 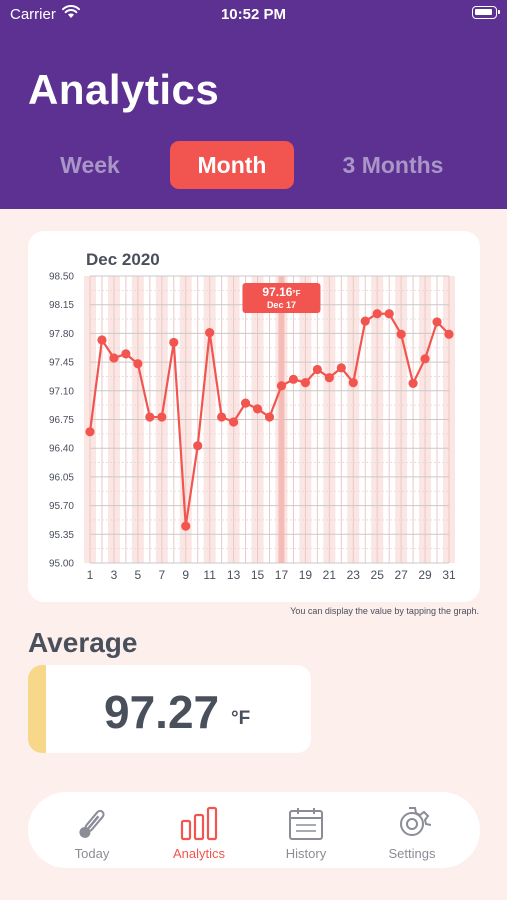 I want to click on x-tick-label: 15, so click(x=258, y=575).